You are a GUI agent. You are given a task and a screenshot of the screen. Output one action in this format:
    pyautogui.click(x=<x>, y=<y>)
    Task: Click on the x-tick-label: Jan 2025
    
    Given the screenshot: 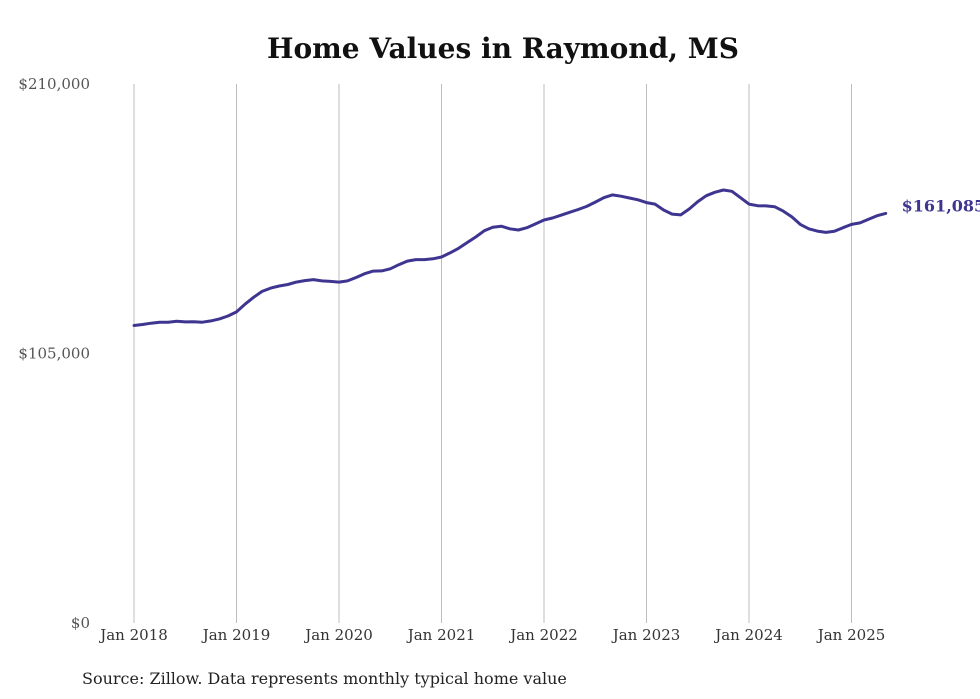 What is the action you would take?
    pyautogui.click(x=851, y=635)
    